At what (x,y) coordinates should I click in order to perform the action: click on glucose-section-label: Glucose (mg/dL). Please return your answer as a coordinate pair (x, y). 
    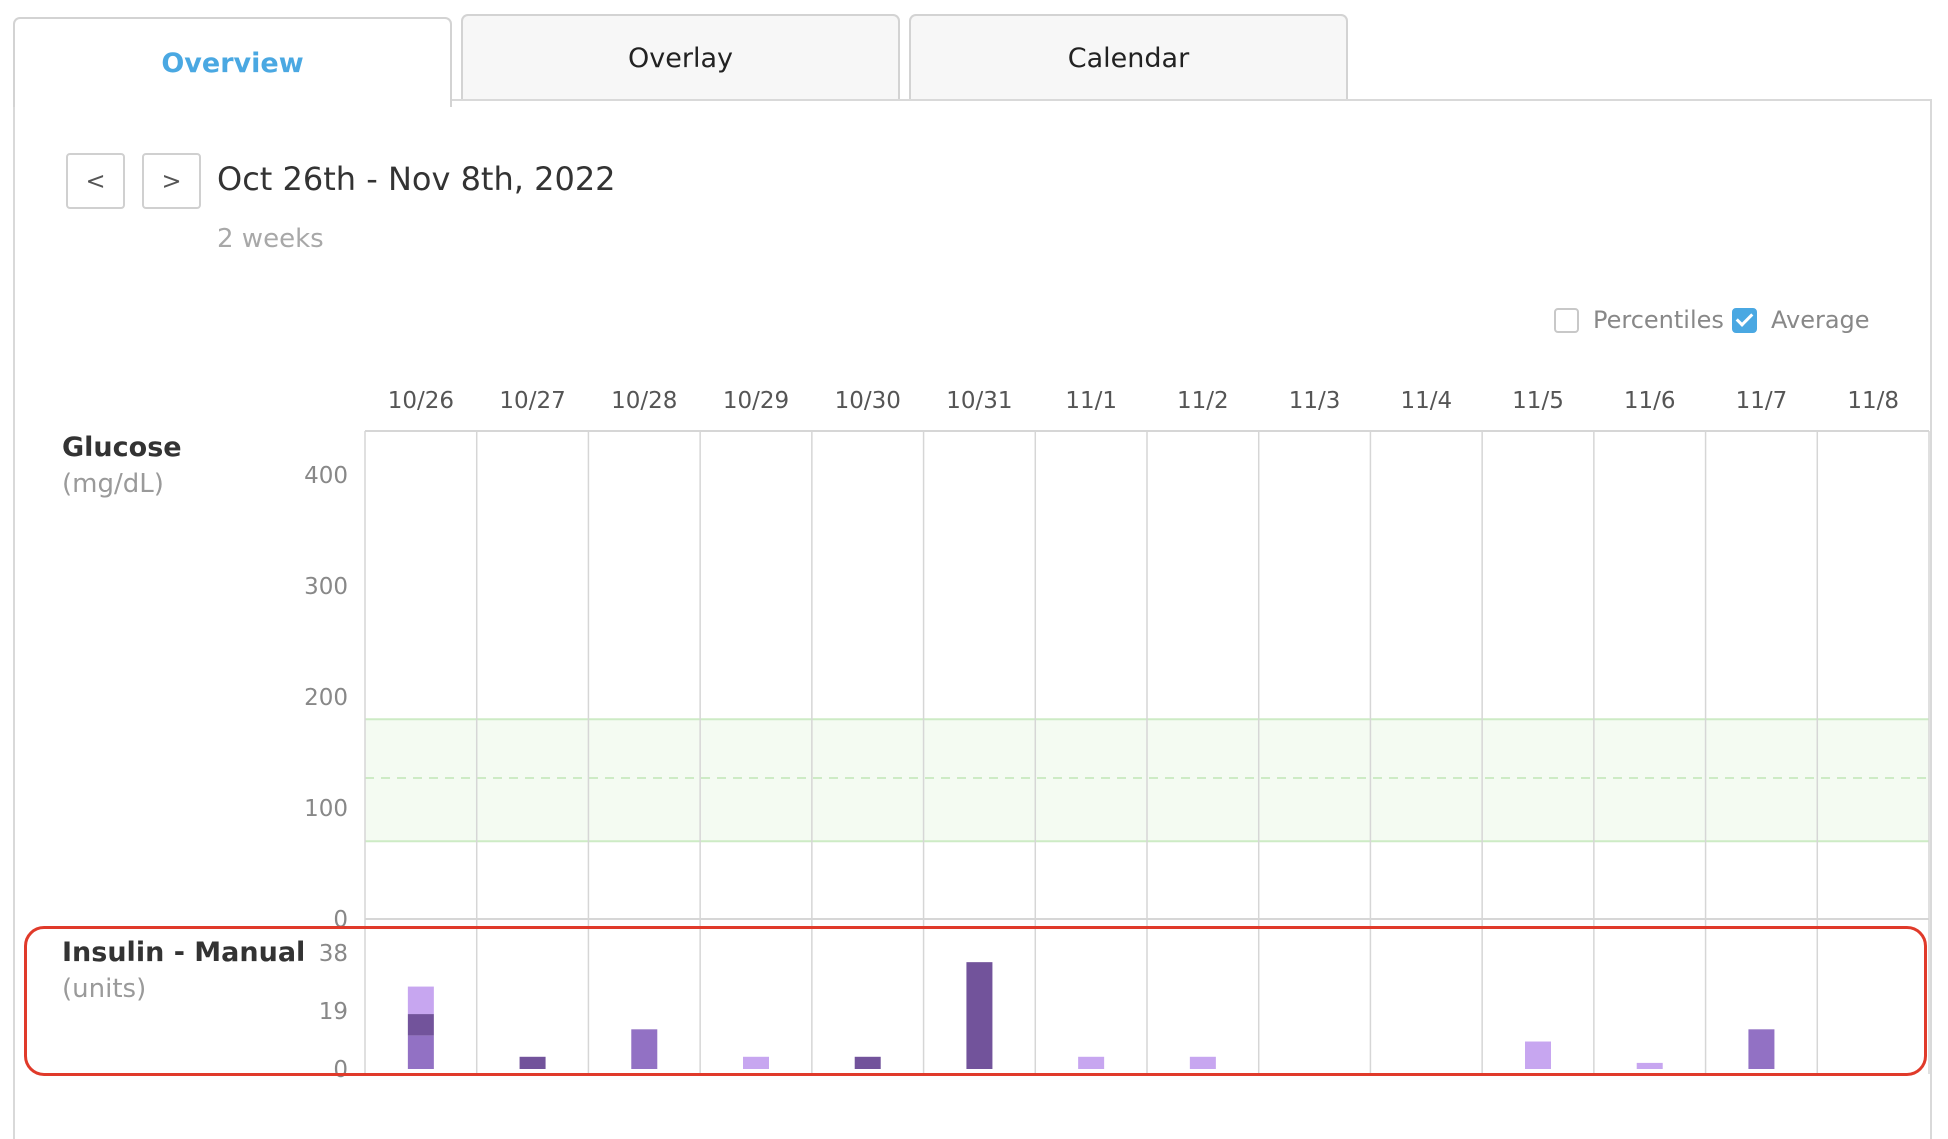
    Looking at the image, I should click on (122, 465).